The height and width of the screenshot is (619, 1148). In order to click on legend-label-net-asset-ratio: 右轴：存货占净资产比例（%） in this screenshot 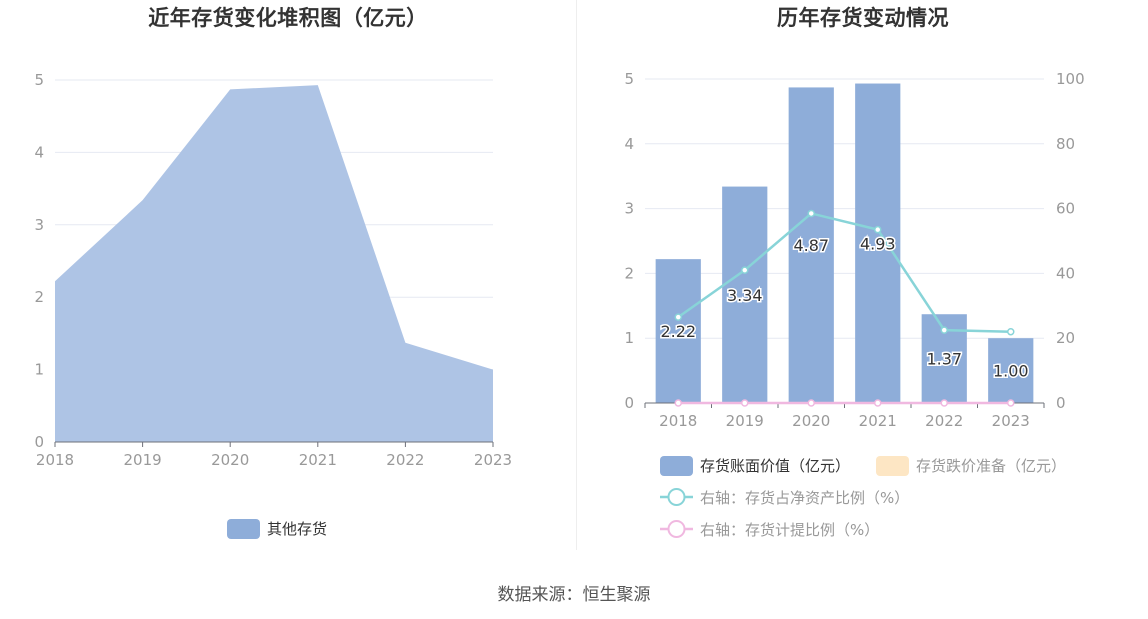, I will do `click(804, 498)`.